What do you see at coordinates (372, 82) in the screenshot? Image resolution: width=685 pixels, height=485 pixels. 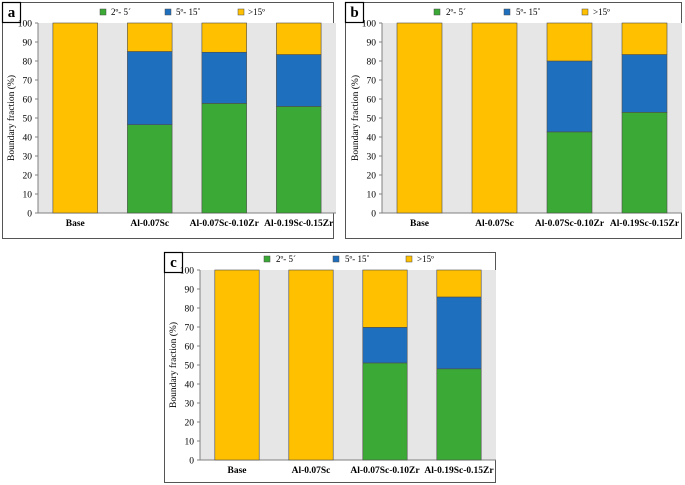 I see `chart-b-y-tick-label: 70` at bounding box center [372, 82].